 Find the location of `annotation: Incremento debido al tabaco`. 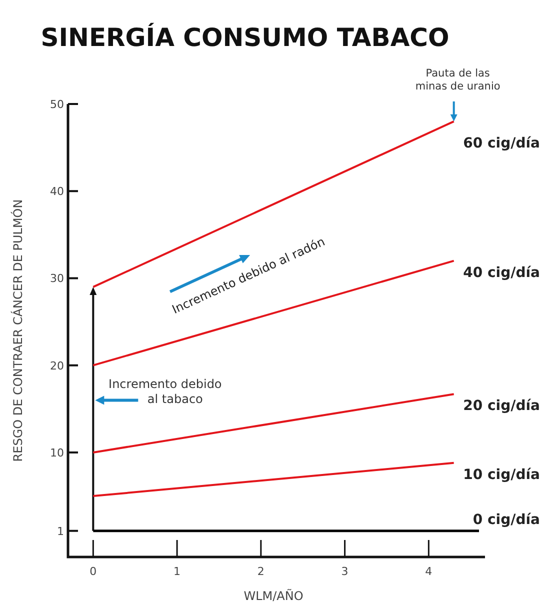

annotation: Incremento debido al tabaco is located at coordinates (165, 391).